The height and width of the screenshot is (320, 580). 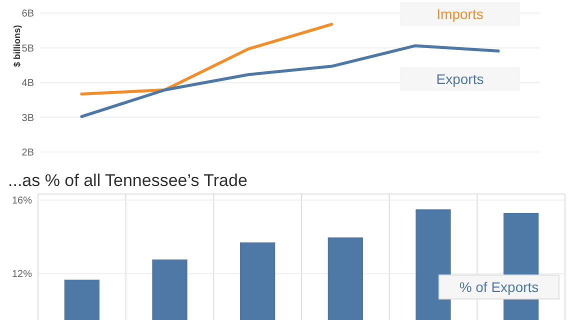 What do you see at coordinates (28, 14) in the screenshot?
I see `y-tick-label: 6B` at bounding box center [28, 14].